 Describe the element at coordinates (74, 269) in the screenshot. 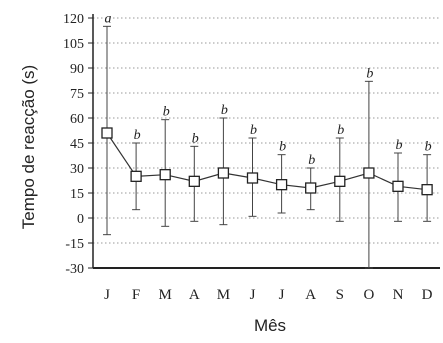

I see `y-tick-label: -30` at that location.